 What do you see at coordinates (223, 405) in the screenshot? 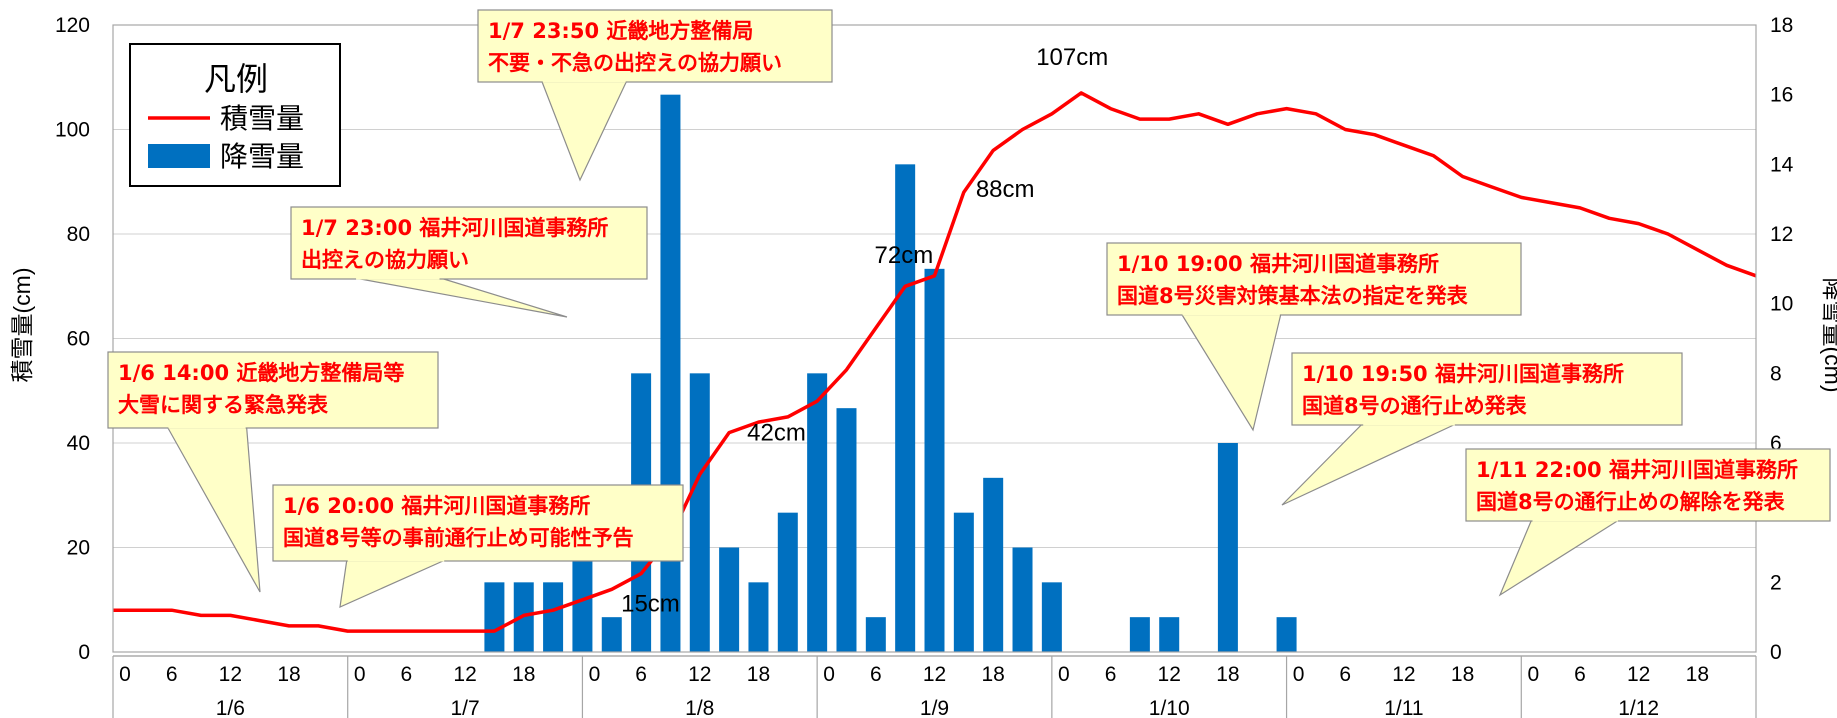
I see `callout-text: 大雪に関する緊急発表` at bounding box center [223, 405].